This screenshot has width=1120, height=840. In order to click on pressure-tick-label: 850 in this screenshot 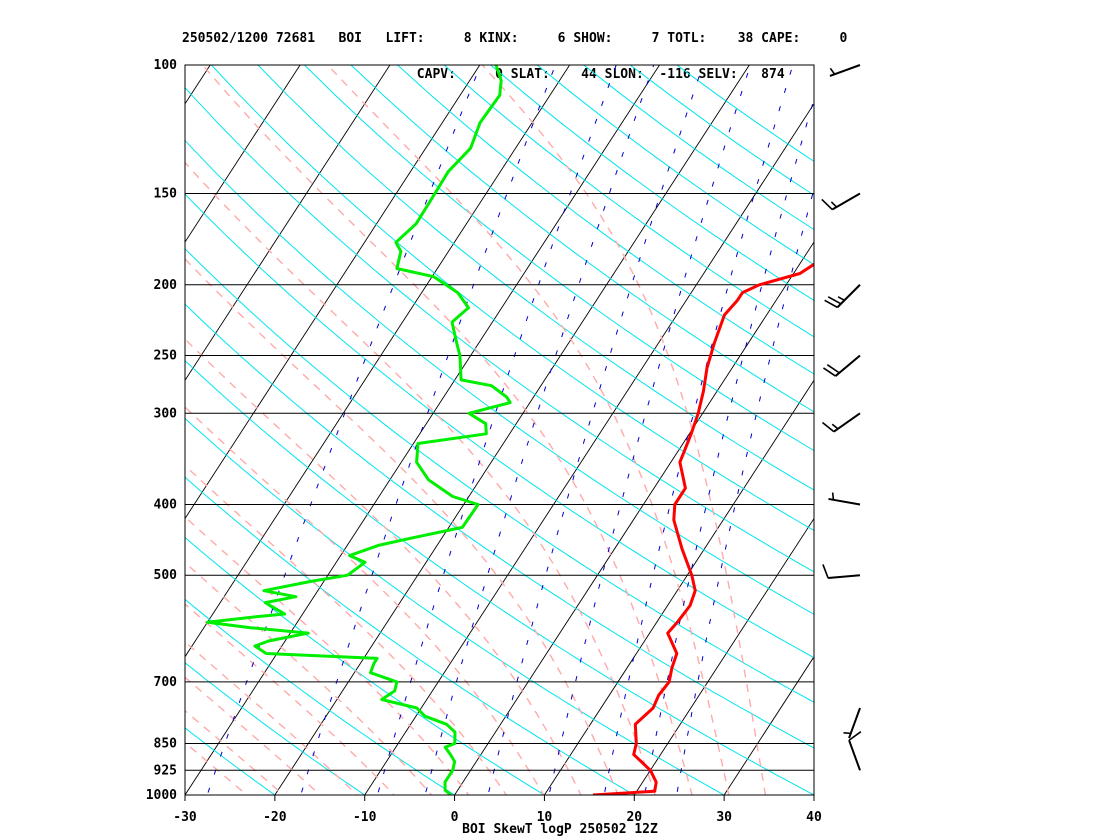, I will do `click(166, 743)`.